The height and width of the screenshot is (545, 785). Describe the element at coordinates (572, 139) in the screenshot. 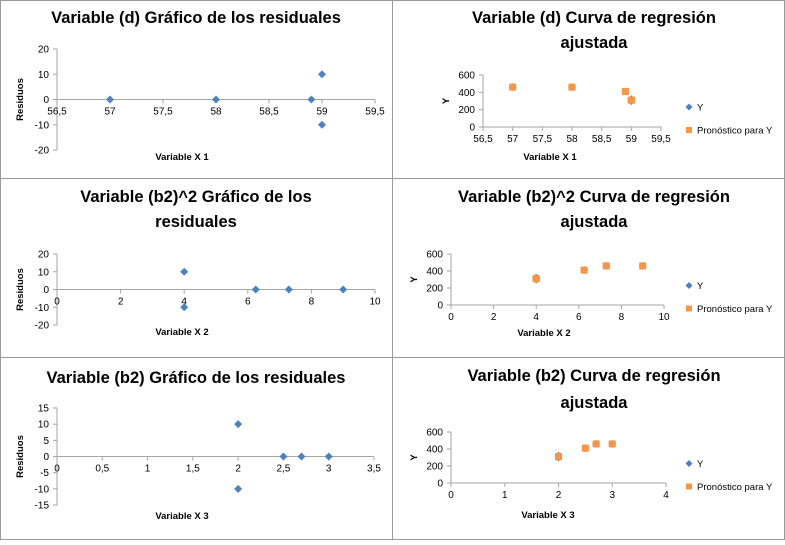

I see `x-tick-label: 58` at that location.